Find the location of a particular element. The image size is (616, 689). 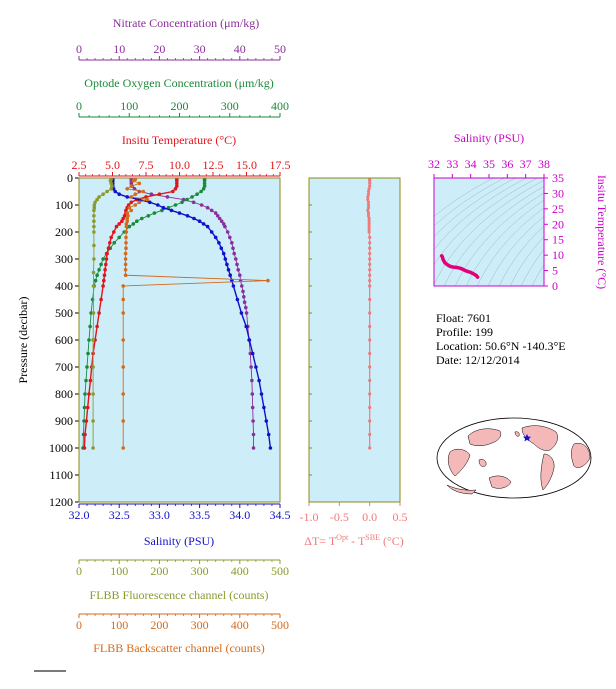

fluorescence-tick-label: 200 is located at coordinates (159, 571).